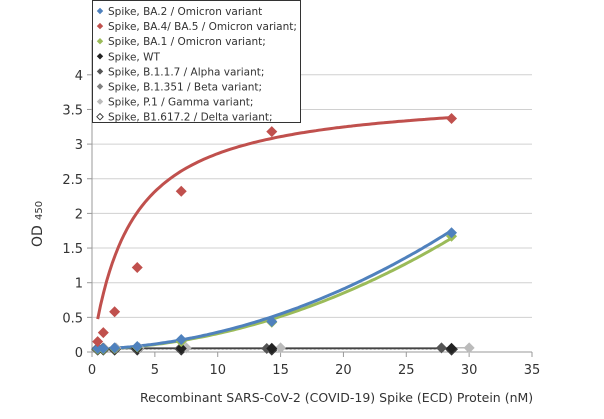 The width and height of the screenshot is (604, 419). I want to click on y-tick-label: 1, so click(79, 284).